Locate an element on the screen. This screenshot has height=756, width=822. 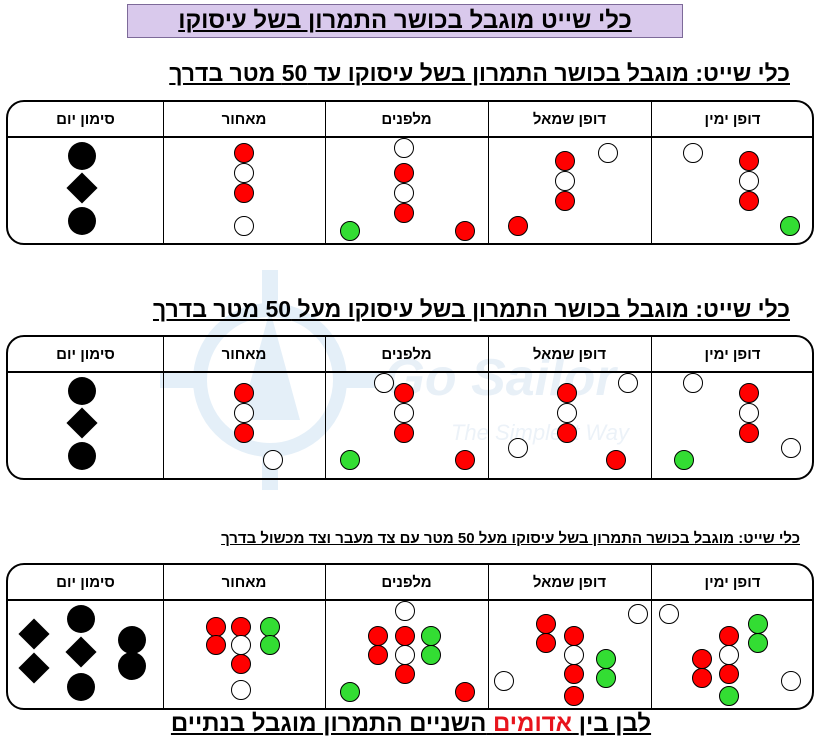
footer-prefix: לבן בין is located at coordinates (615, 723).